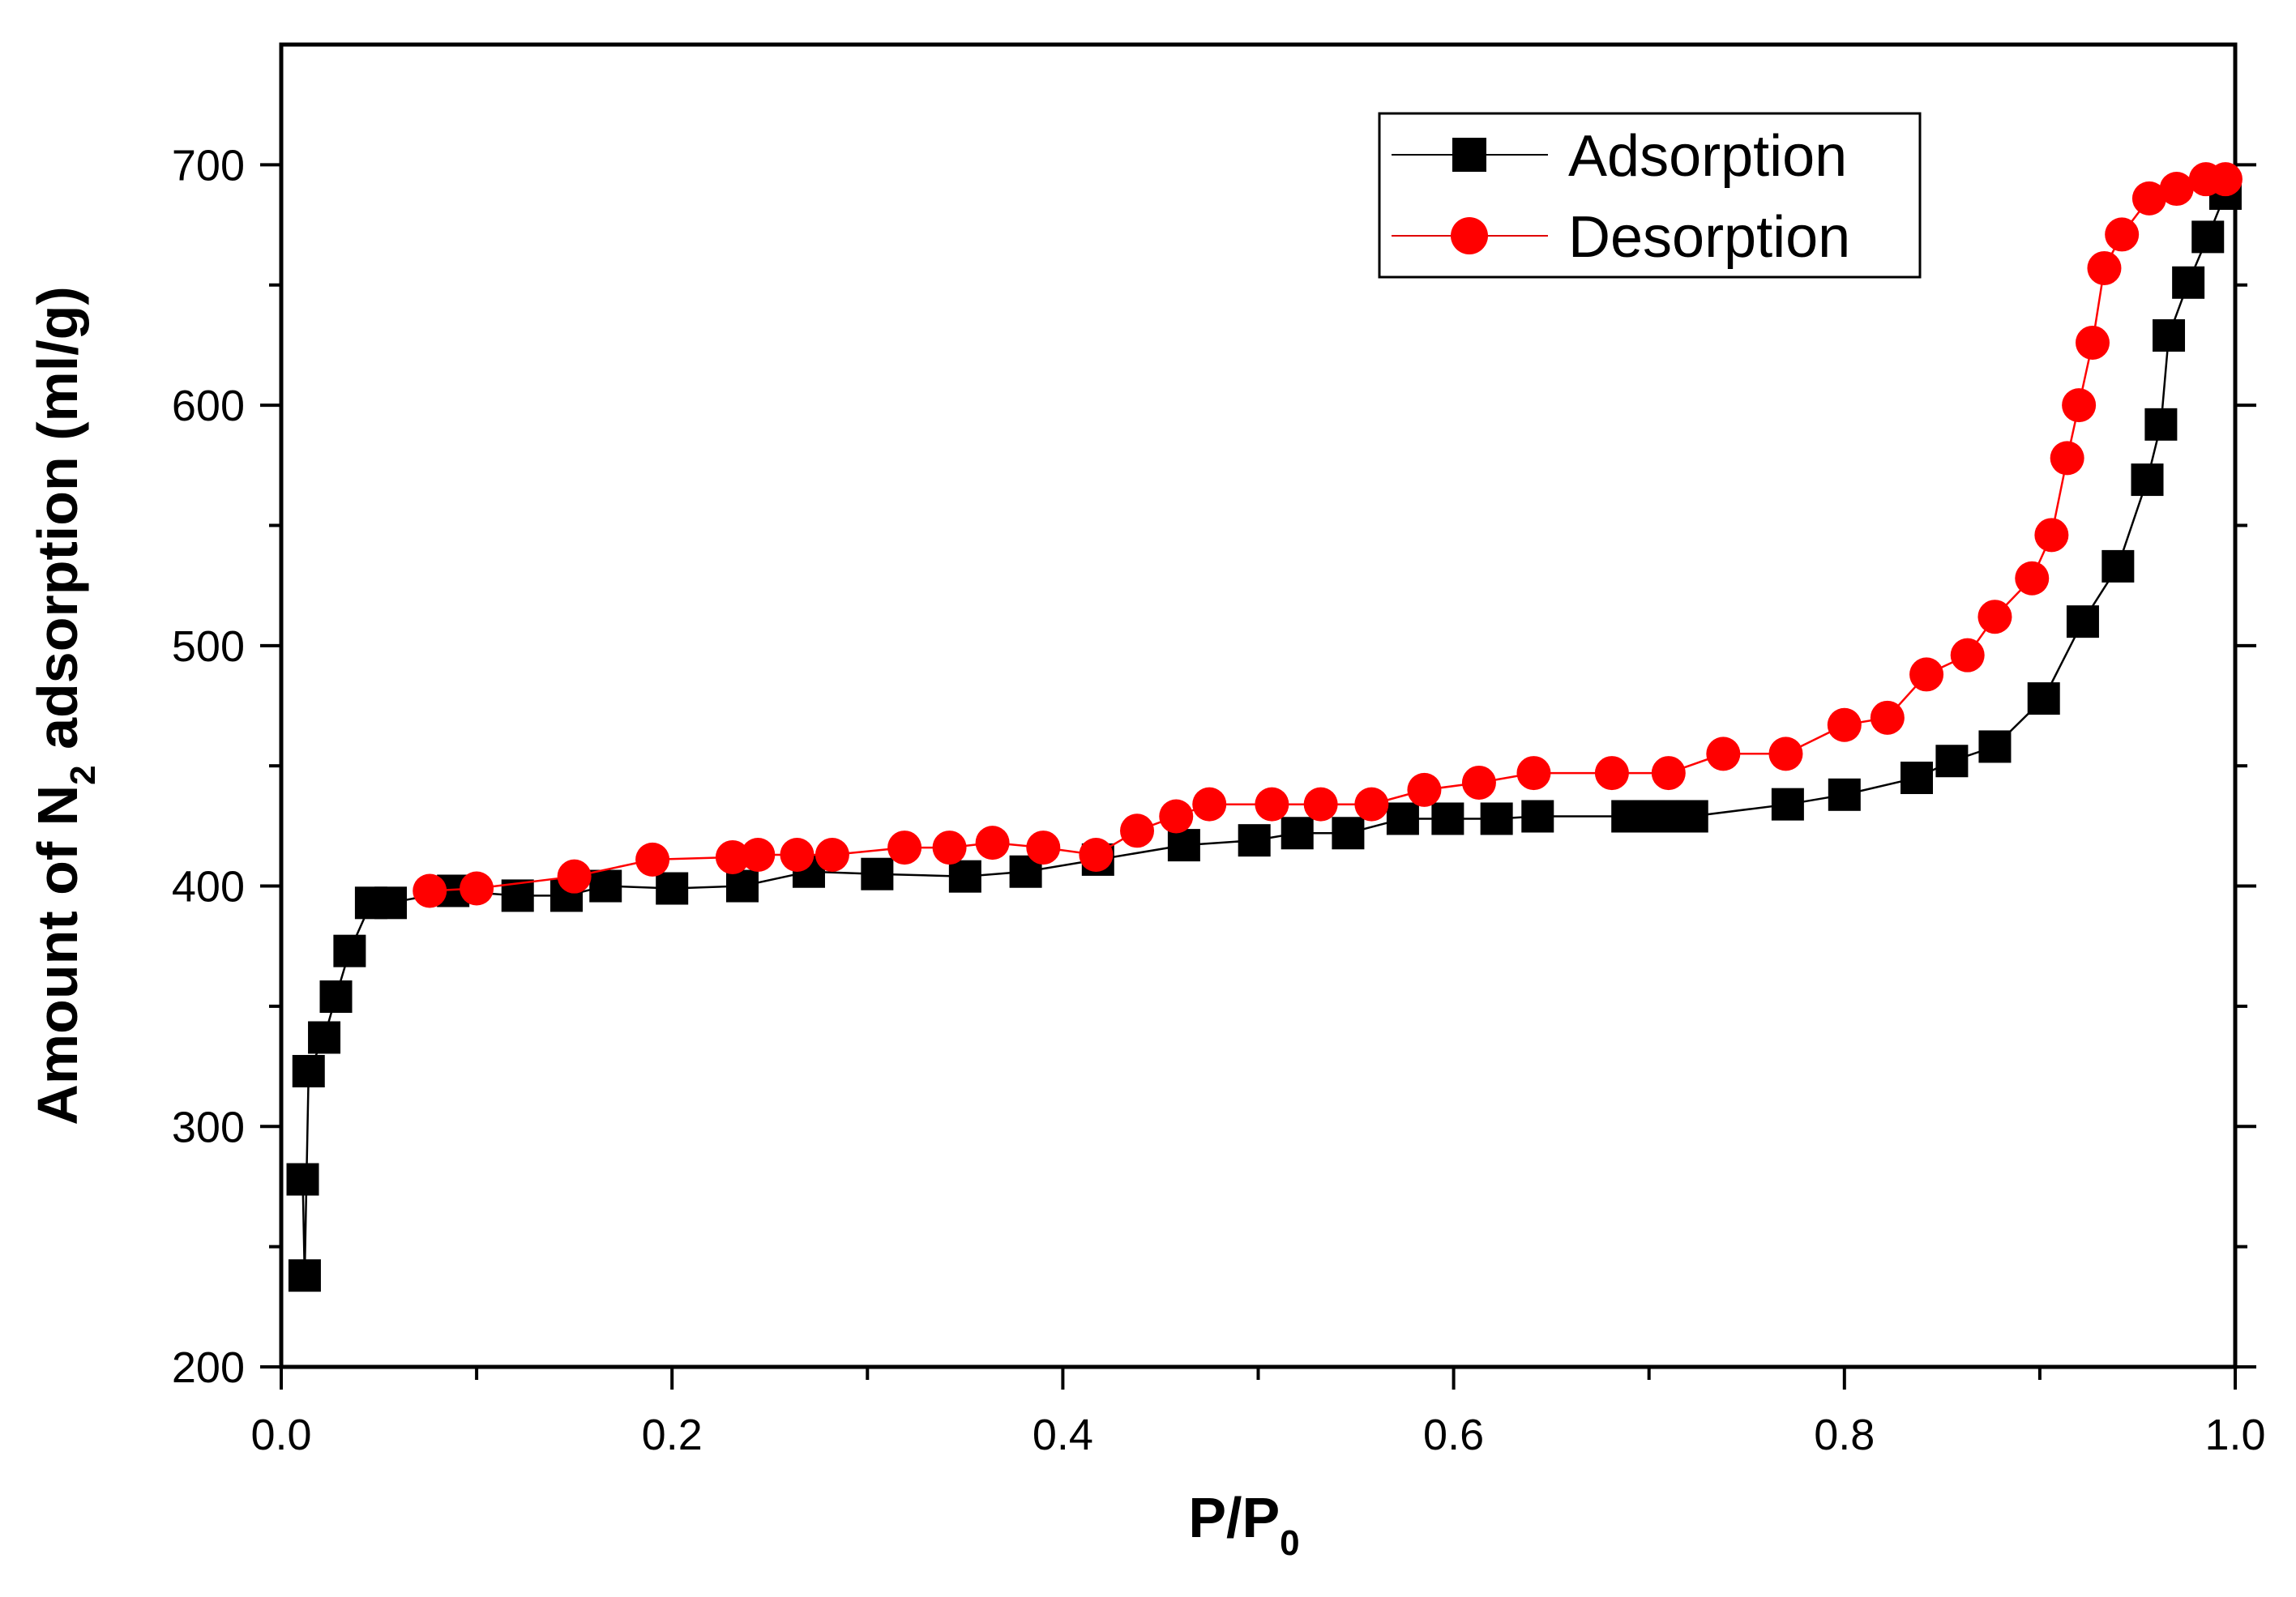 Image resolution: width=2296 pixels, height=1597 pixels. What do you see at coordinates (1844, 1435) in the screenshot?
I see `x-tick-label: 0.8` at bounding box center [1844, 1435].